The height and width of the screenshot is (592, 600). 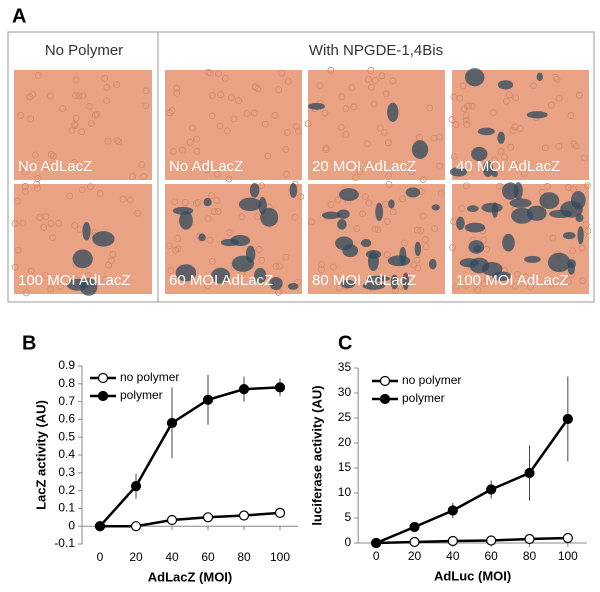 I want to click on panel-header: With NPGDE-1,4Bis, so click(x=376, y=50).